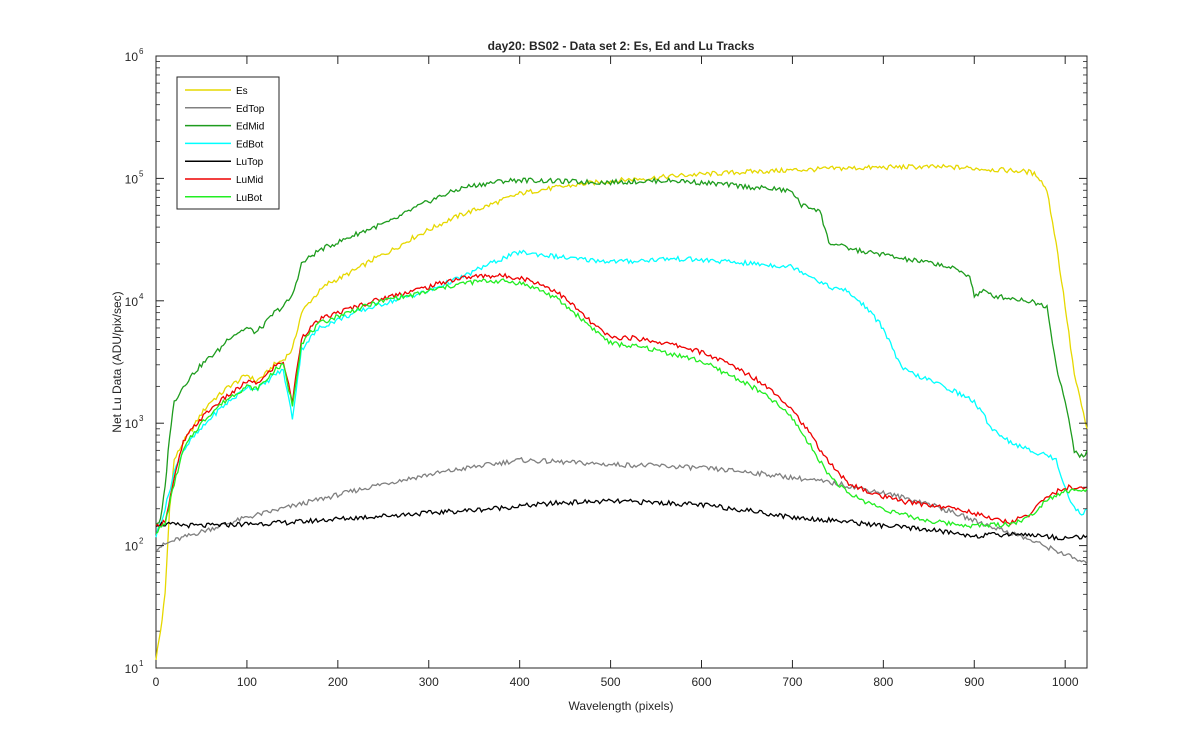  What do you see at coordinates (228, 143) in the screenshot?
I see `legend: Es EdTop EdMid EdBot LuTop LuMid LuBot` at bounding box center [228, 143].